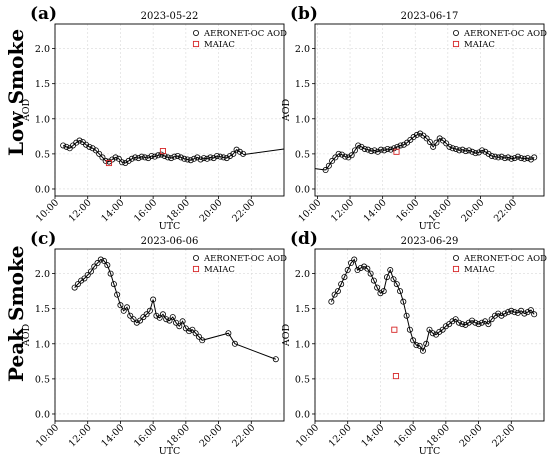 The height and width of the screenshot is (457, 550). Describe the element at coordinates (170, 451) in the screenshot. I see `x-axis-label: UTC` at that location.